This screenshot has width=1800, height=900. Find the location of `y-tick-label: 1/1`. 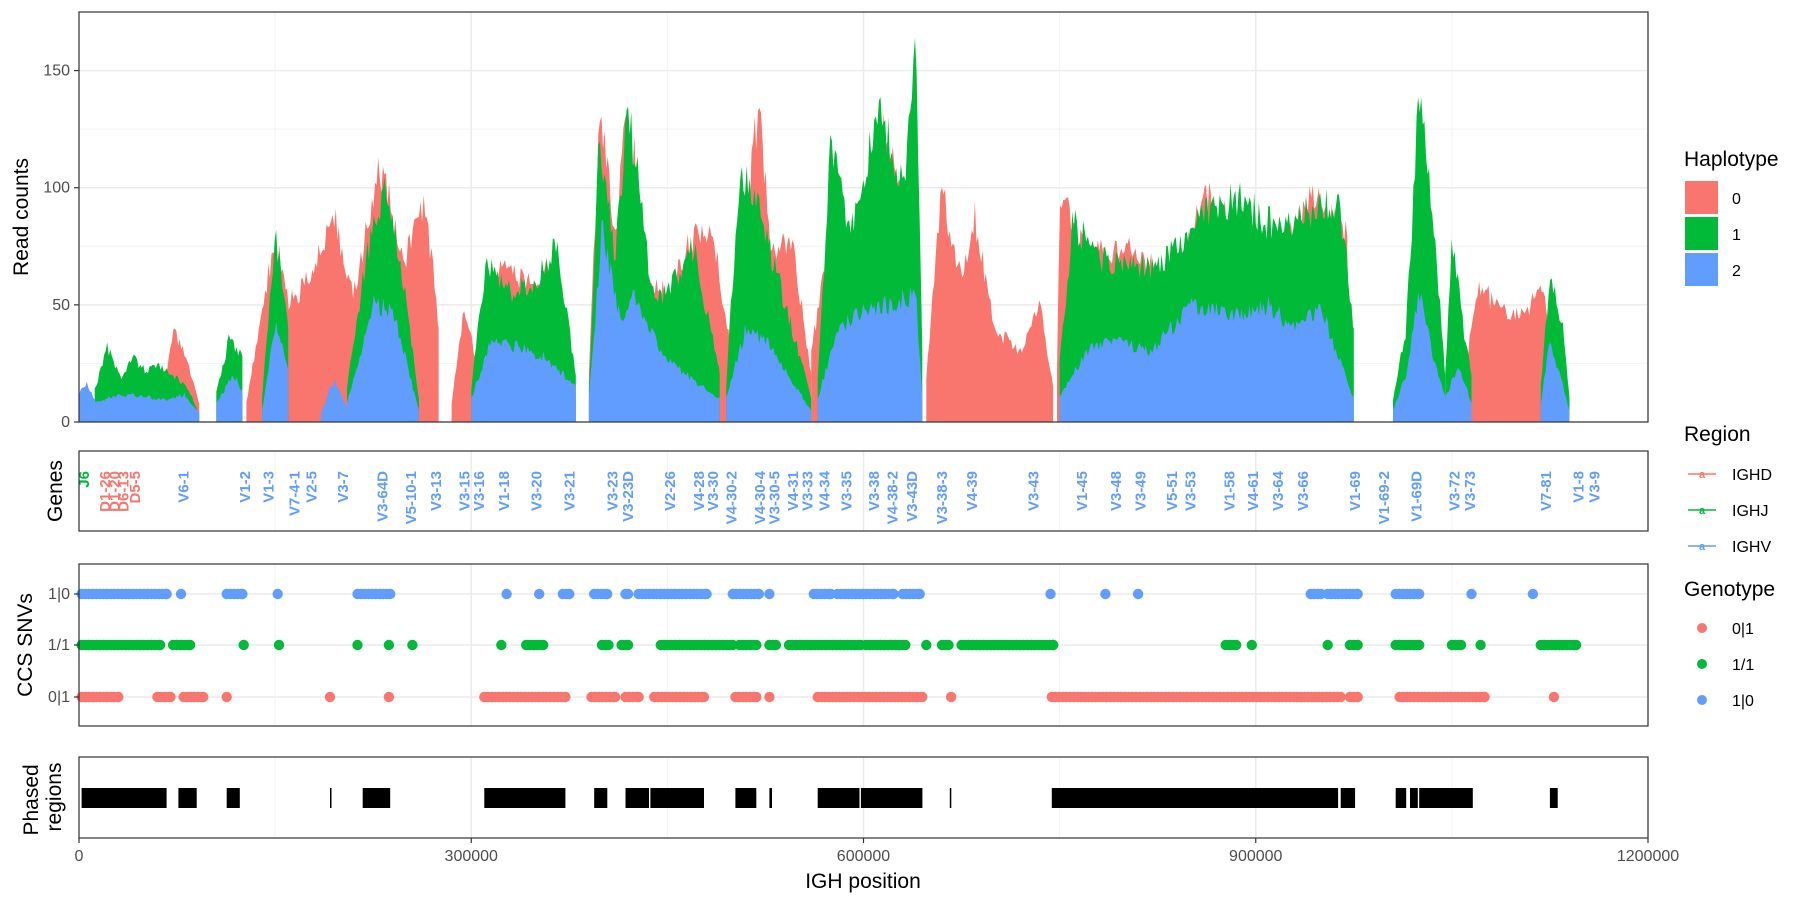

y-tick-label: 1/1 is located at coordinates (59, 645).